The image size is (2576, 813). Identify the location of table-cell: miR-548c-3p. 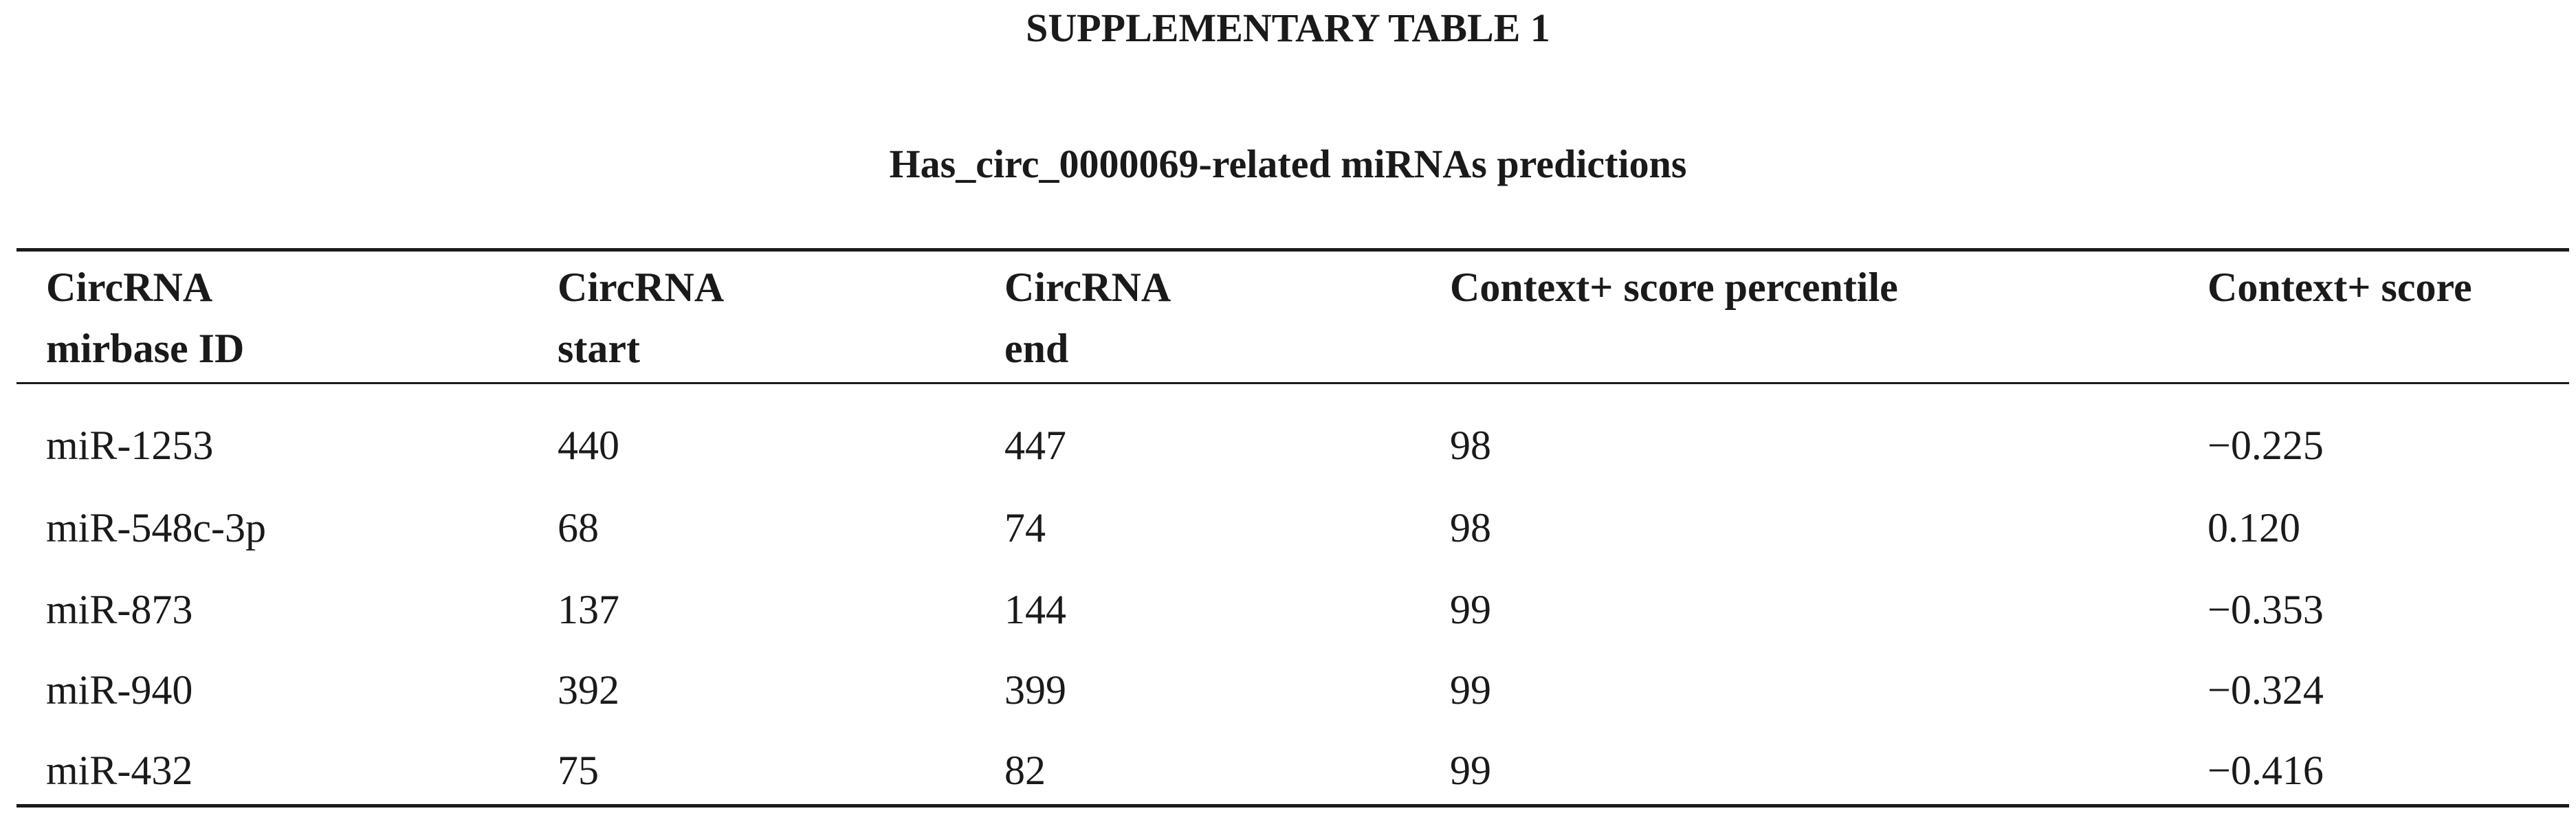
(156, 527).